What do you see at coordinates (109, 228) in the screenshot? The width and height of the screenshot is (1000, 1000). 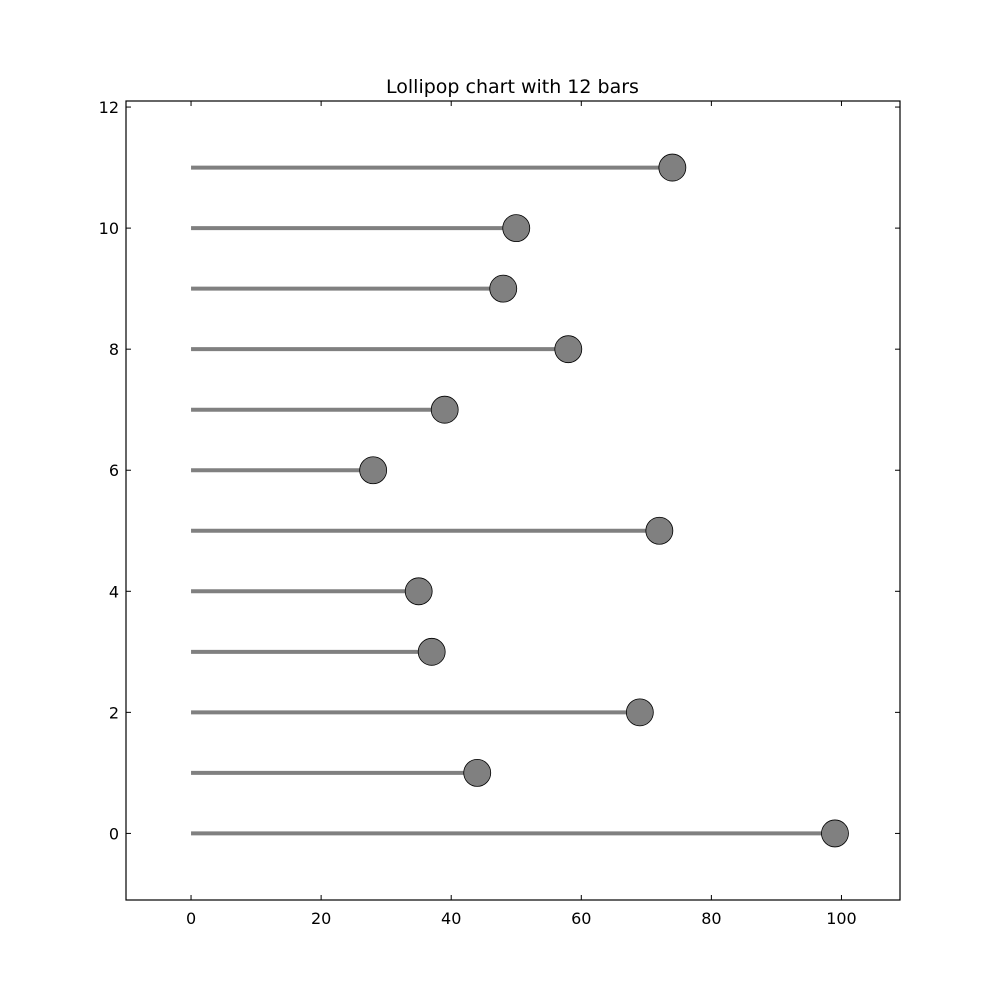 I see `y-tick-label: 10` at bounding box center [109, 228].